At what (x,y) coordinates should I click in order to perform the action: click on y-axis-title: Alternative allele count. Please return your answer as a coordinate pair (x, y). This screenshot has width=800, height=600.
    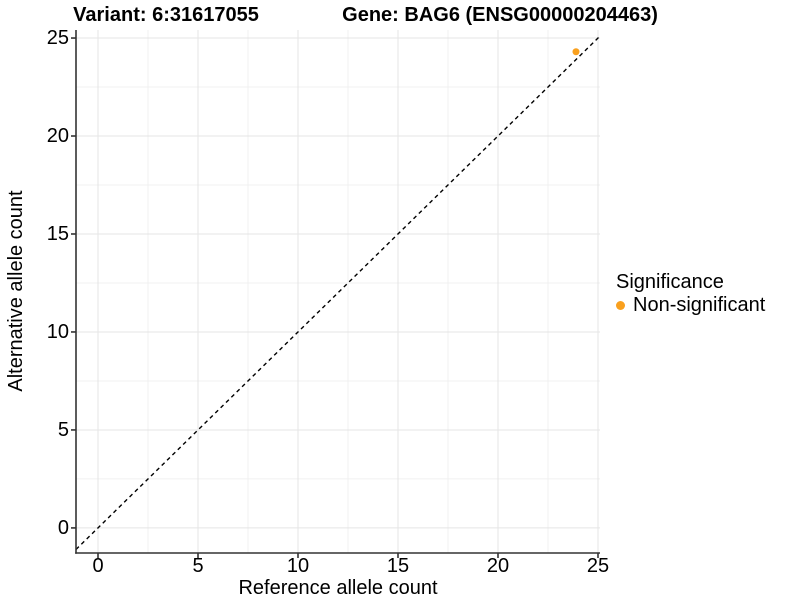
    Looking at the image, I should click on (16, 291).